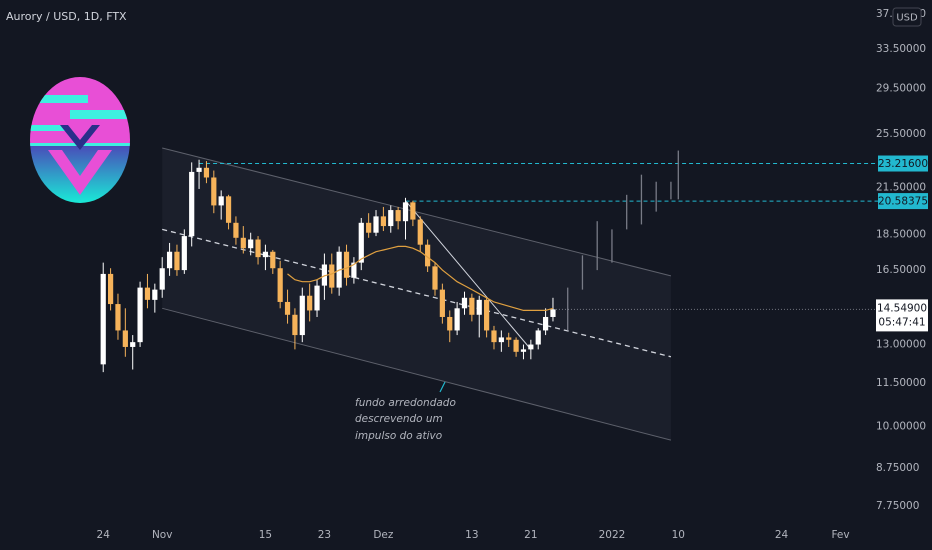 Image resolution: width=932 pixels, height=550 pixels. Describe the element at coordinates (420, 278) in the screenshot. I see `moving-average` at that location.